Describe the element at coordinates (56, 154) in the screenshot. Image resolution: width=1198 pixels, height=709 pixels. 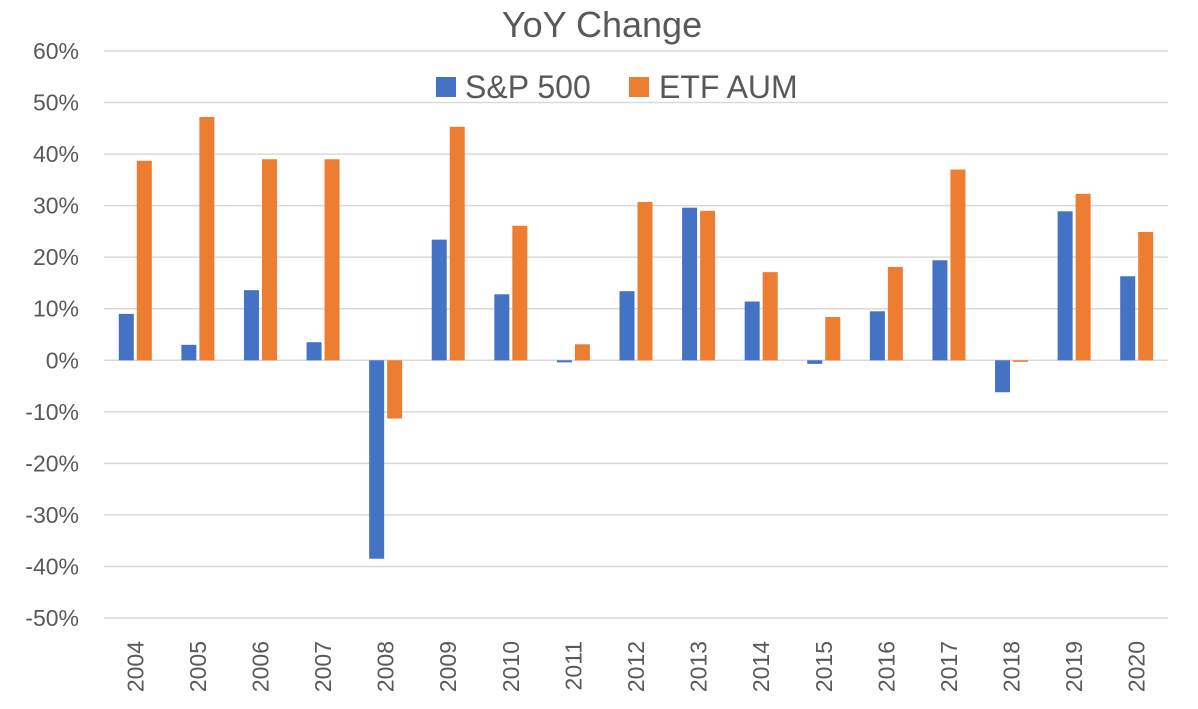
I see `y-tick-label: 40%` at that location.